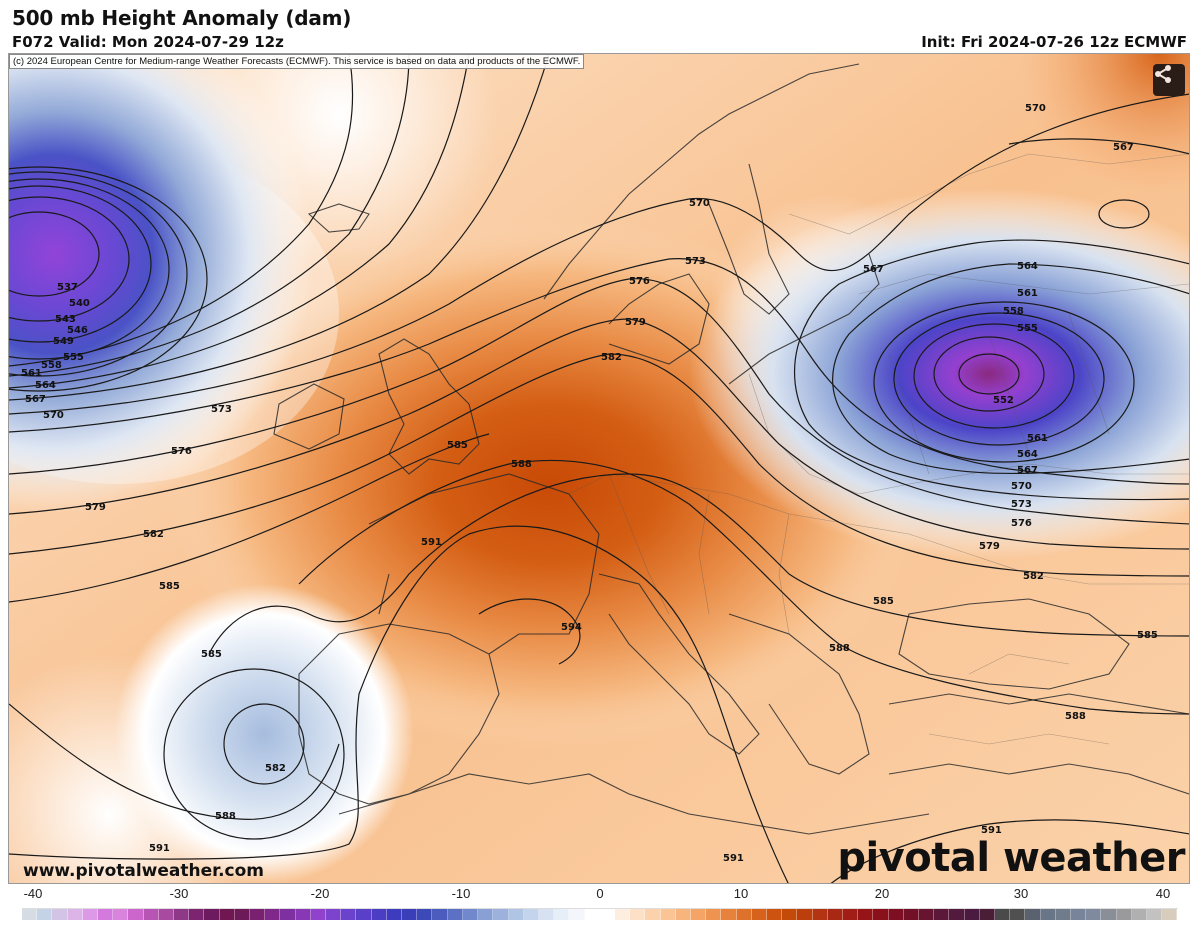 Image resolution: width=1201 pixels, height=925 pixels. Describe the element at coordinates (600, 904) in the screenshot. I see `colorbar: -40 -30 -20 -10 0 10 20 30 40` at that location.